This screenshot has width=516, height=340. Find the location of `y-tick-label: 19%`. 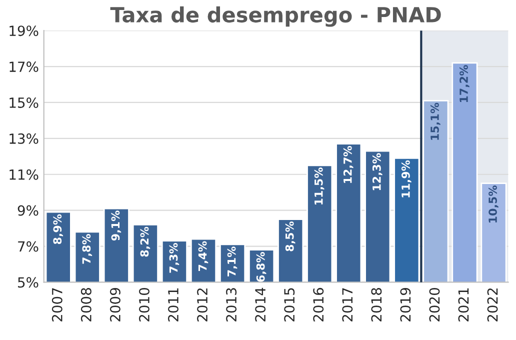

y-tick-label: 19% is located at coordinates (24, 31).